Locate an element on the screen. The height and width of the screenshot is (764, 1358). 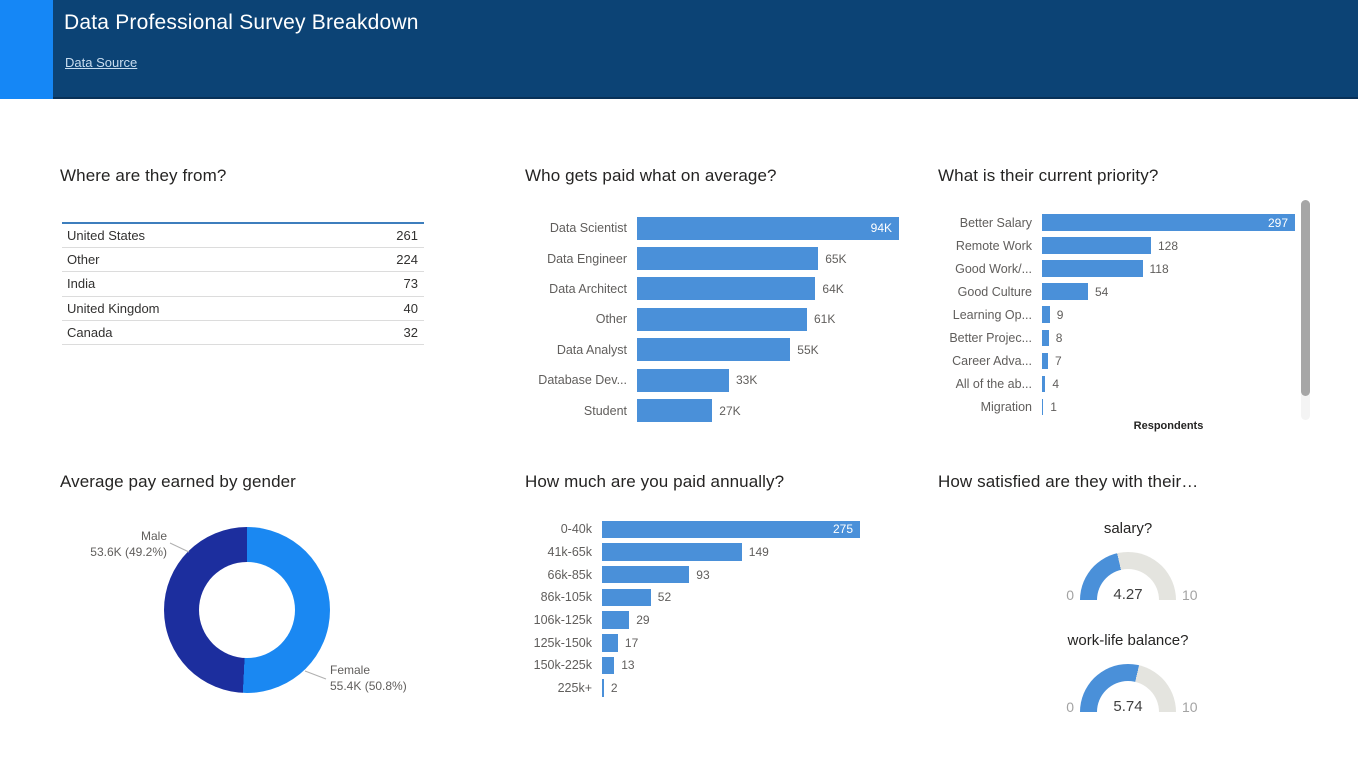
bar: 297 is located at coordinates (1168, 222).